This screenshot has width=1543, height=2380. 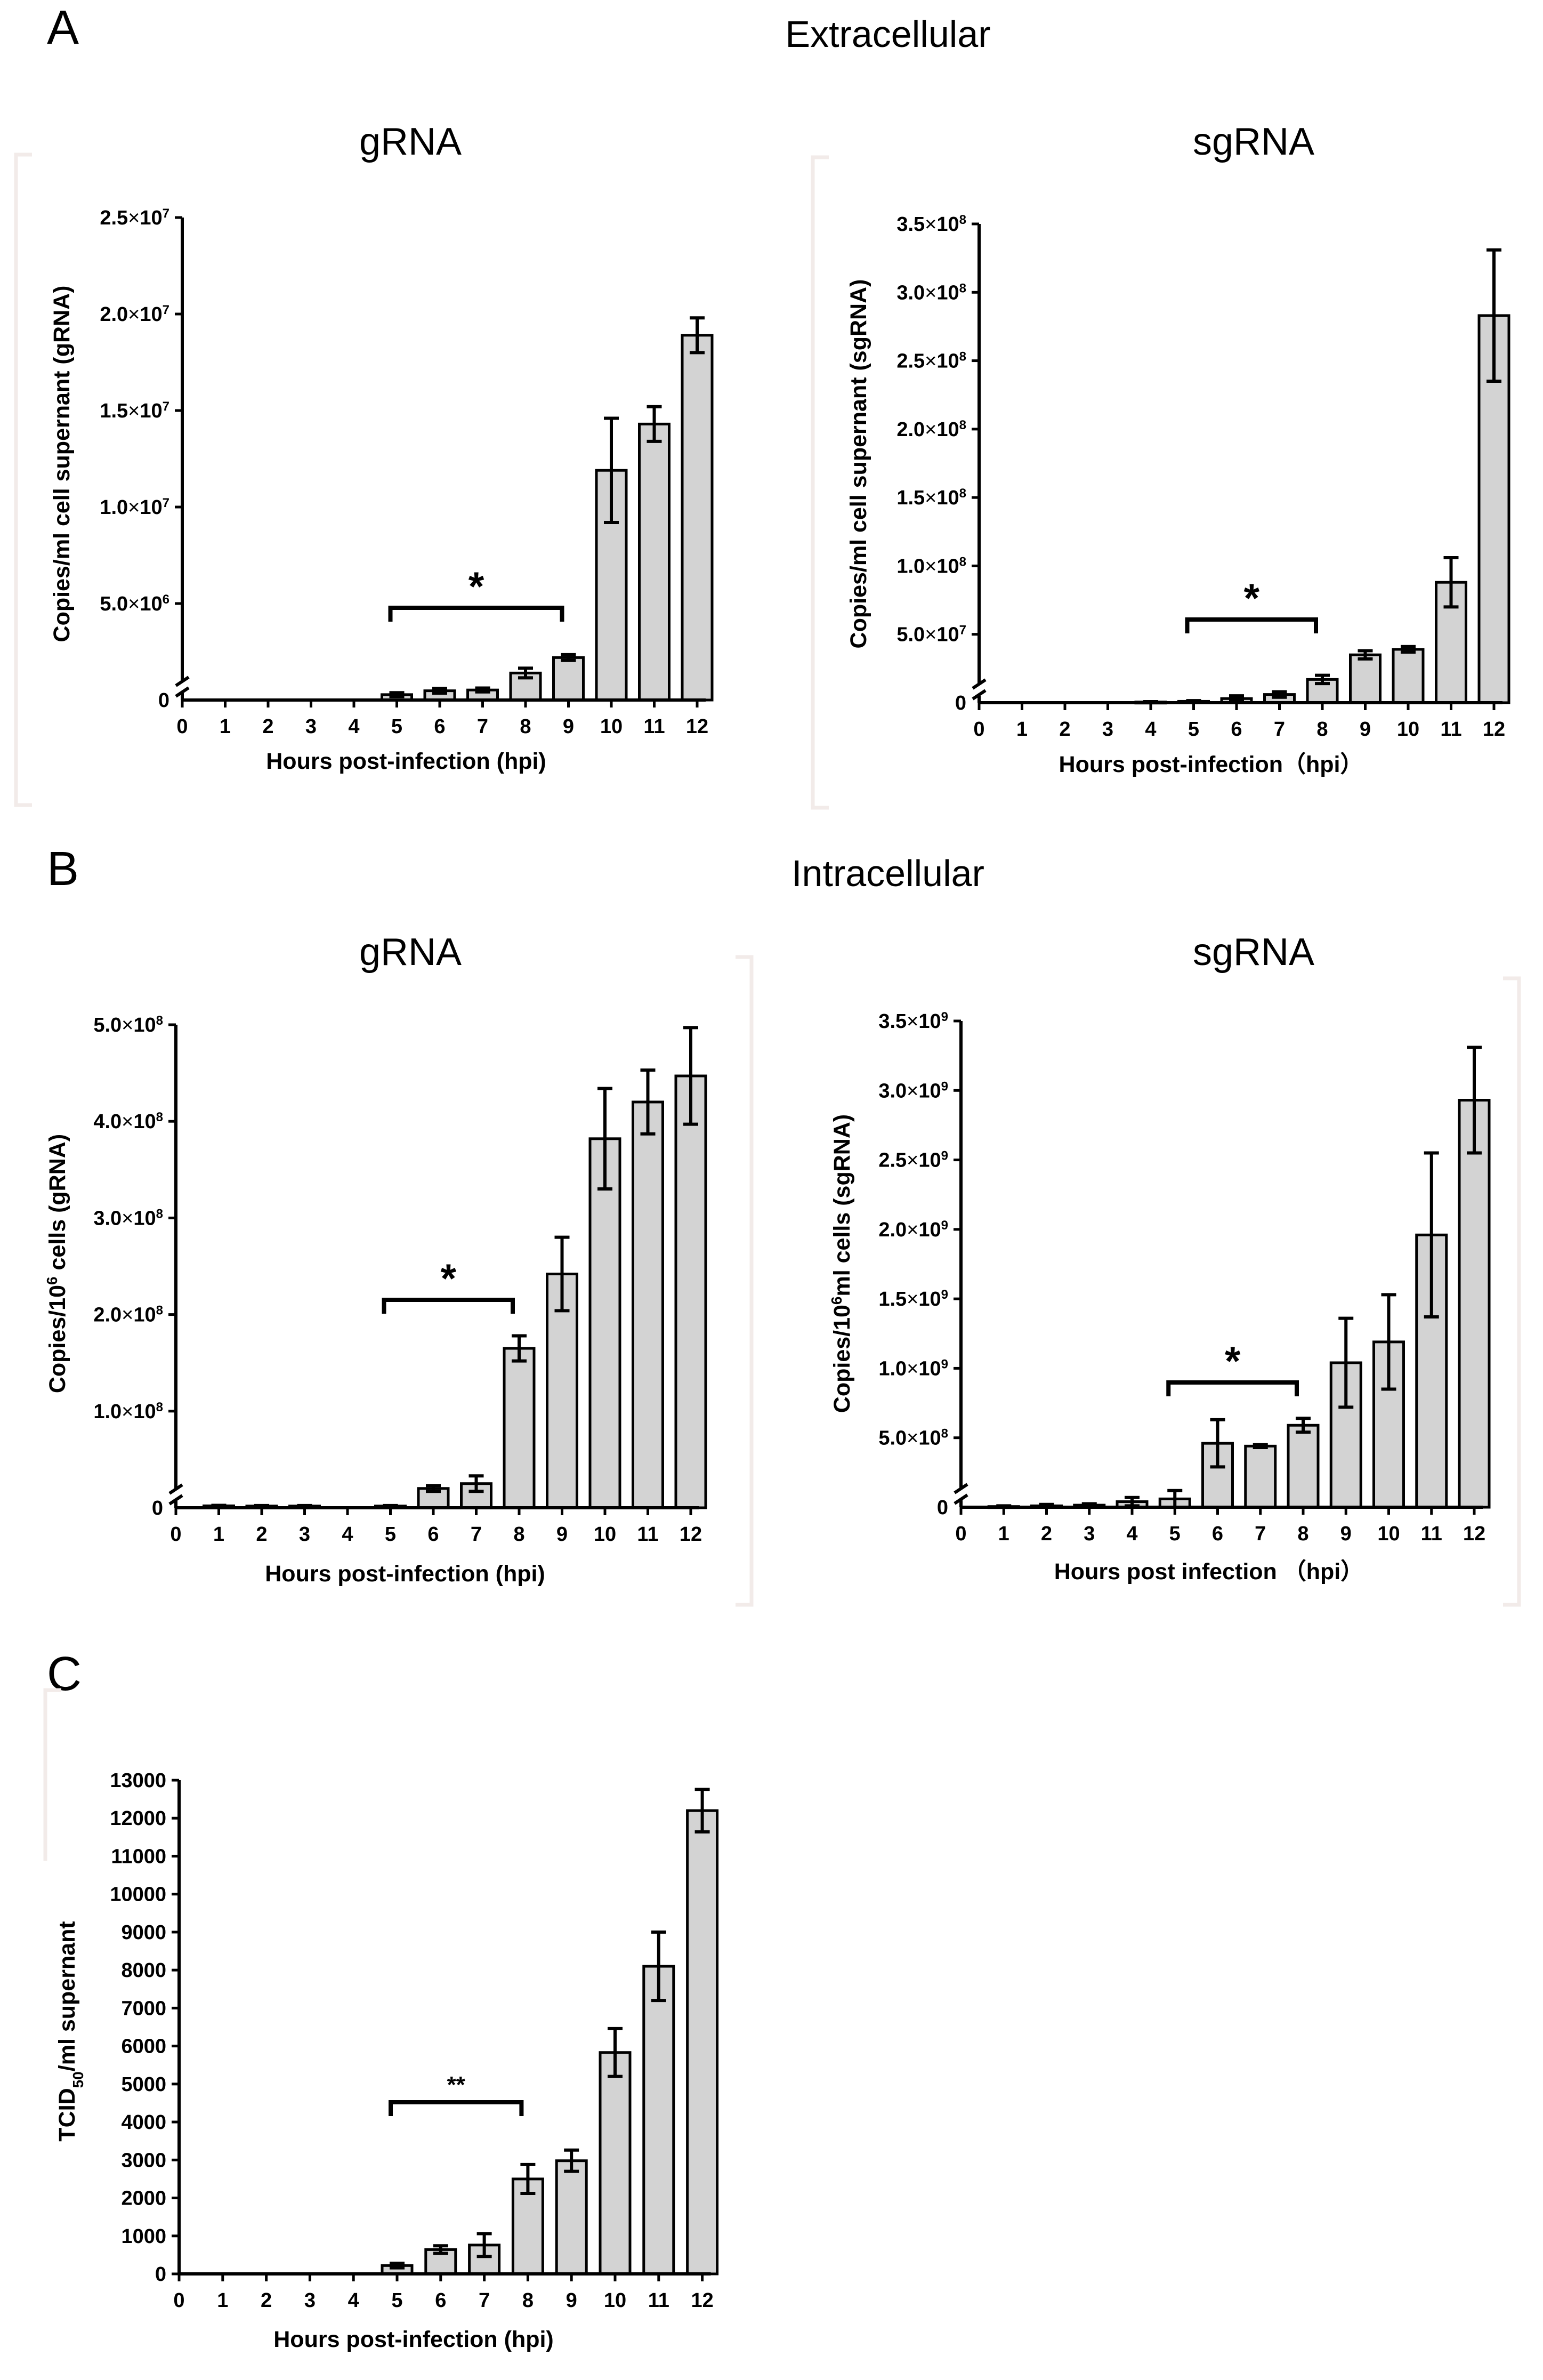 What do you see at coordinates (913, 1299) in the screenshot?
I see `y-tick-label: 1.5×109` at bounding box center [913, 1299].